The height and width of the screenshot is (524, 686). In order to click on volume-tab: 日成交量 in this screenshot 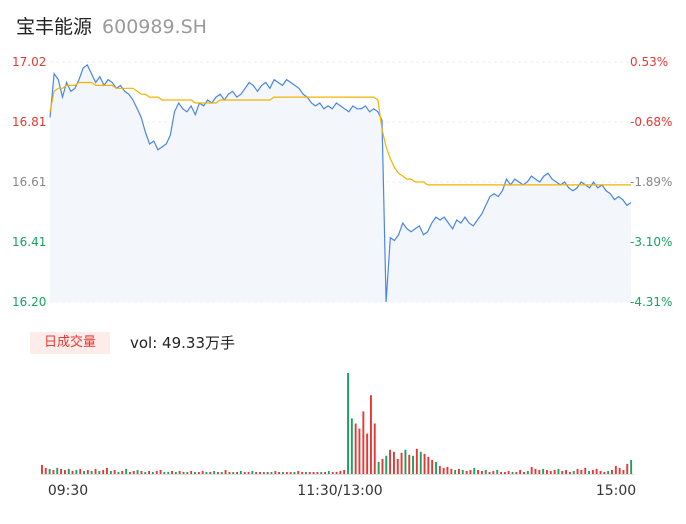, I will do `click(70, 343)`.